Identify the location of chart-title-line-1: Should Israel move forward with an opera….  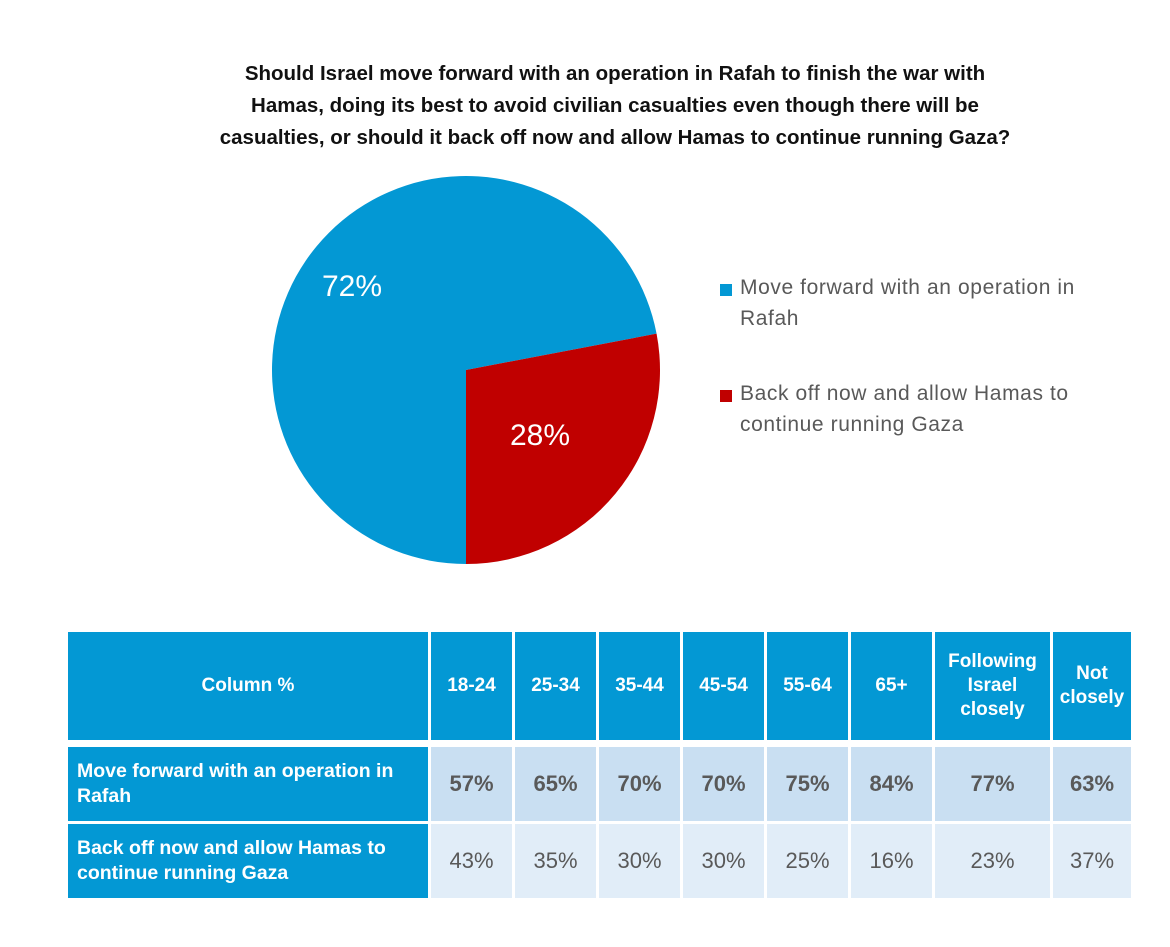
(615, 73).